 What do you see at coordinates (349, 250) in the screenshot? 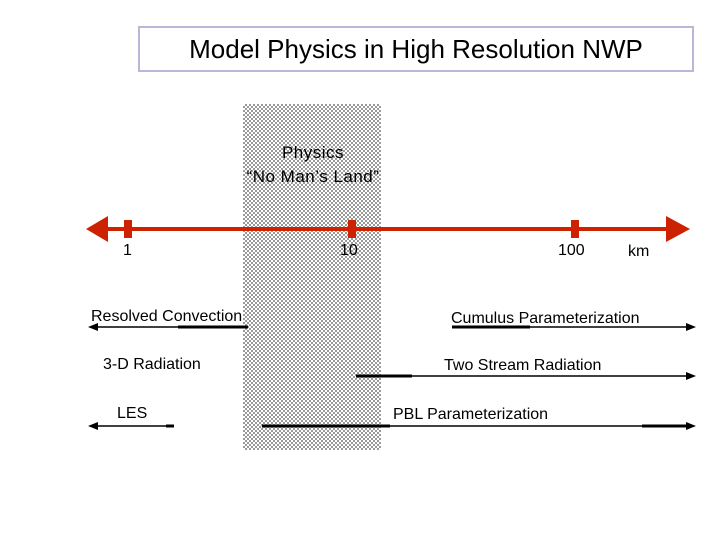
I see `tick-label-10: 10` at bounding box center [349, 250].